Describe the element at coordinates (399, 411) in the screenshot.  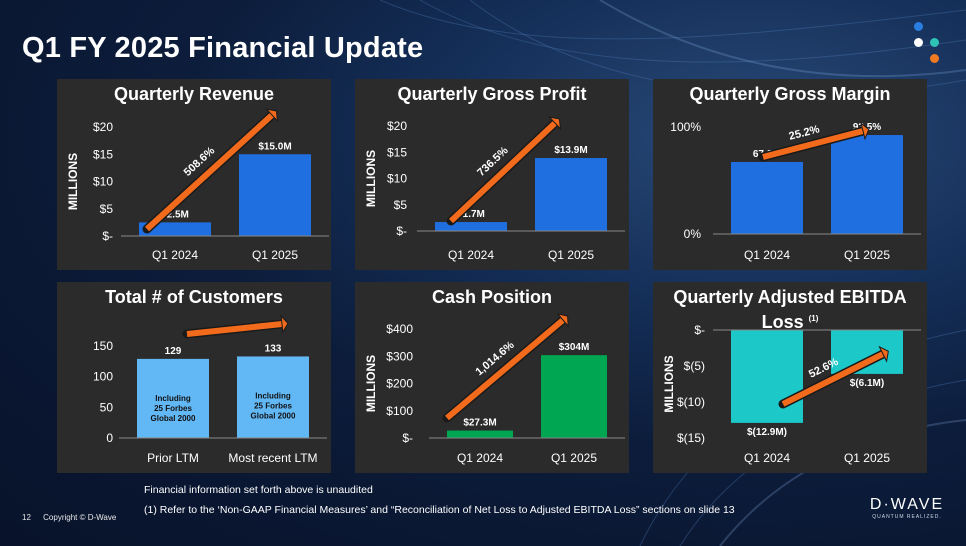
I see `y-tick-label: $100` at that location.